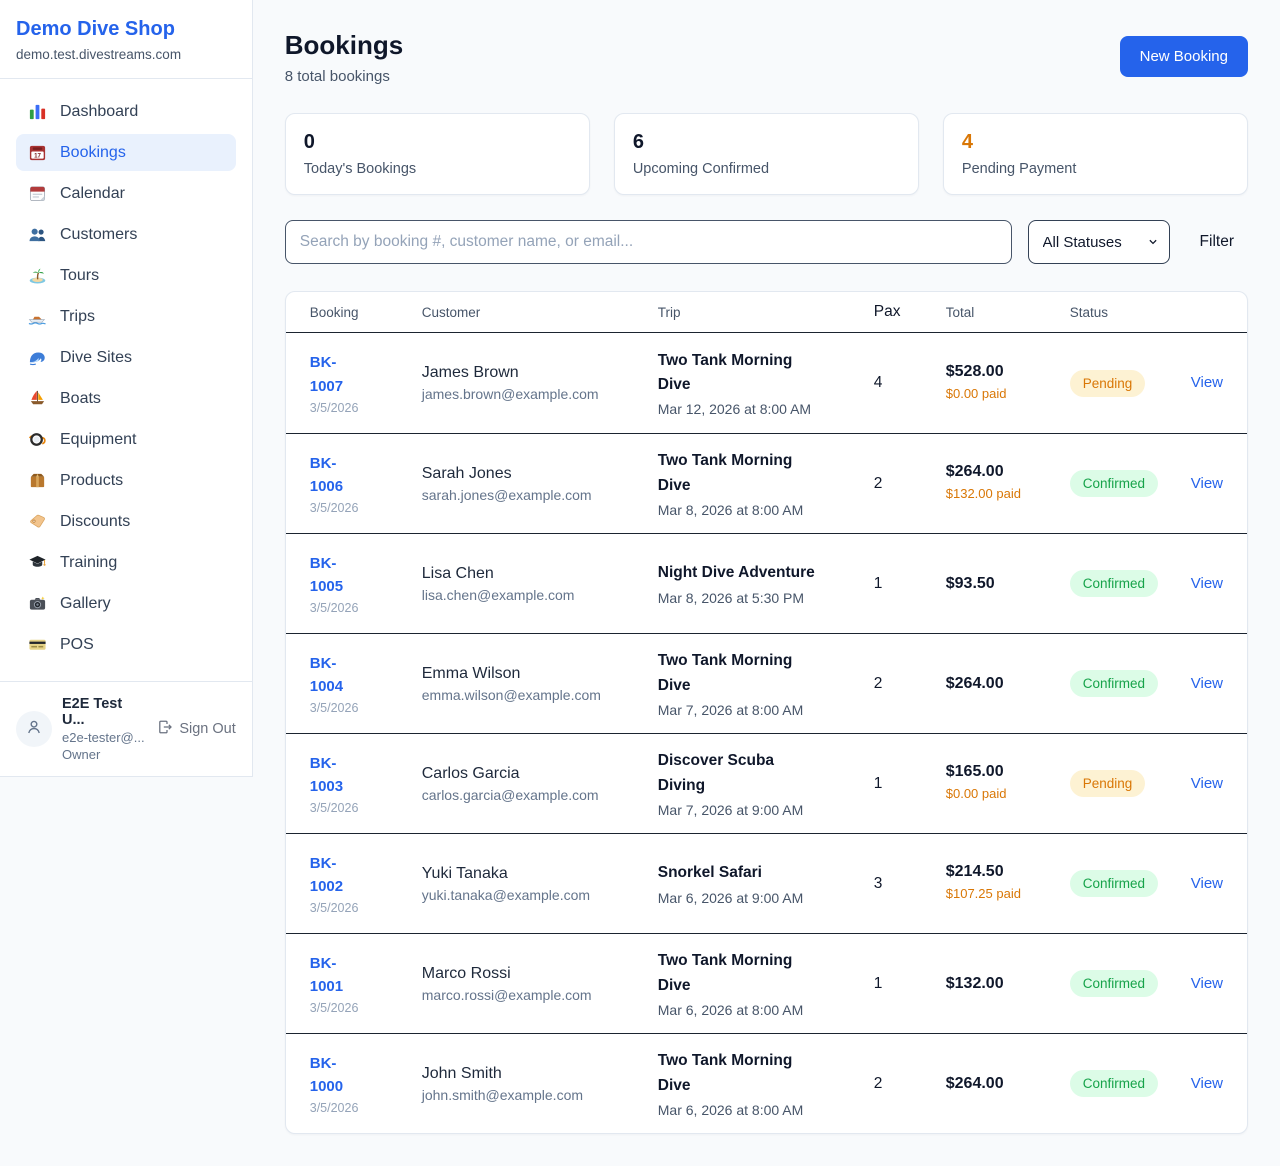 This screenshot has height=1166, width=1280. I want to click on trip-datetime: Mar 8, 2026 at 8:00 AM, so click(730, 509).